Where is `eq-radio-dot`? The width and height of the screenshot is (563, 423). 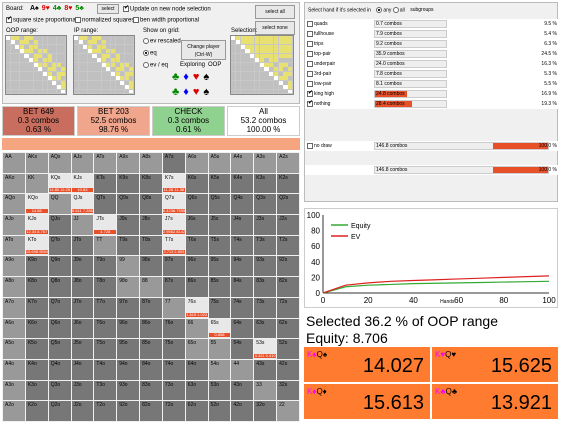
eq-radio-dot is located at coordinates (146, 53).